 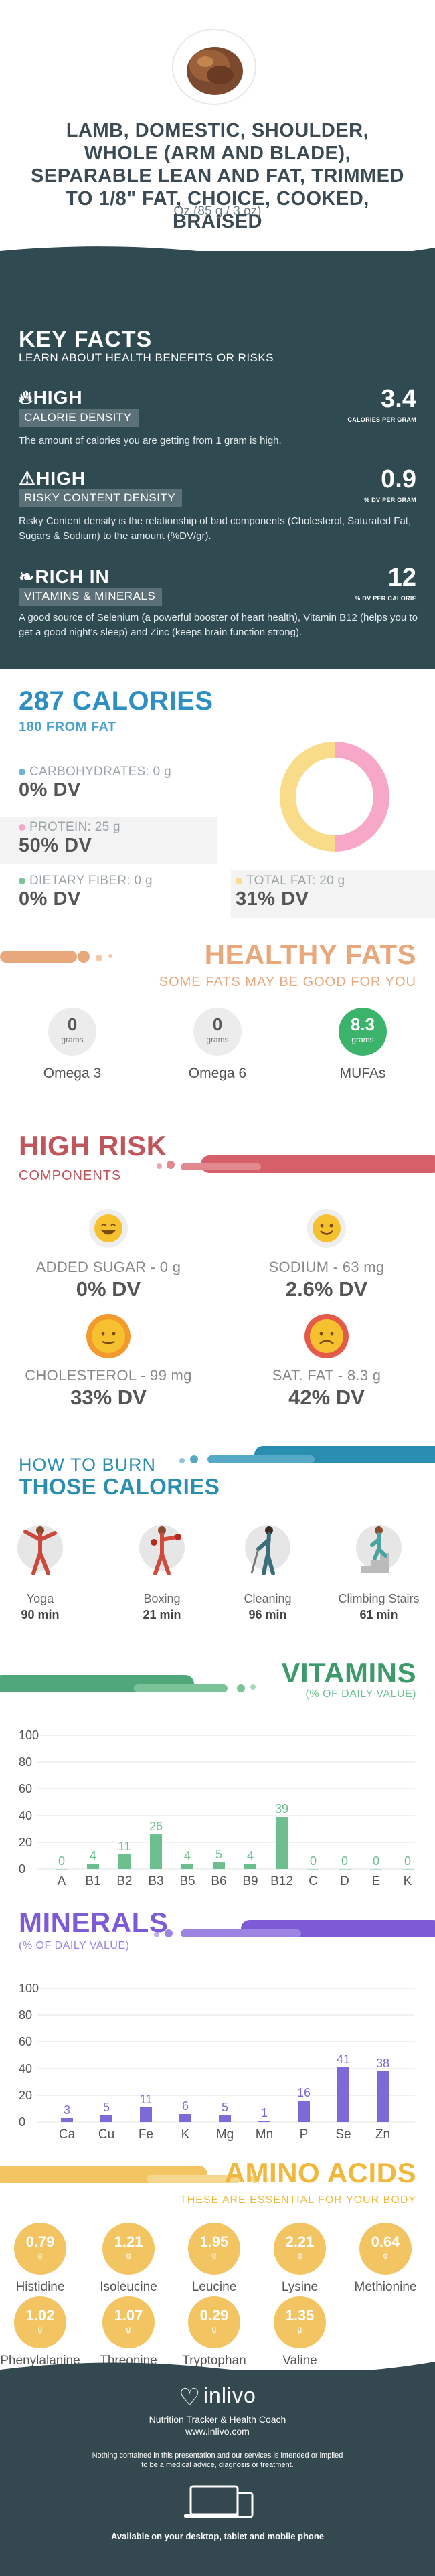 I want to click on burn-title-line2: THOSE CALORIES, so click(x=119, y=1487).